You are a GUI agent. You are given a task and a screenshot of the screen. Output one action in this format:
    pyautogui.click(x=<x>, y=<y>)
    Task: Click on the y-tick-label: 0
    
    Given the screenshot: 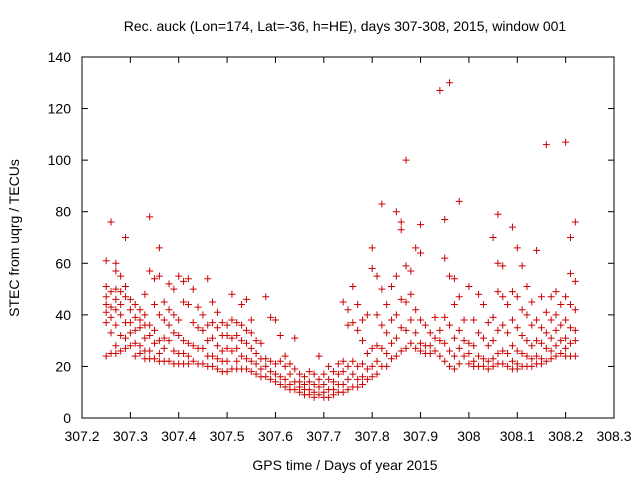 What is the action you would take?
    pyautogui.click(x=67, y=418)
    